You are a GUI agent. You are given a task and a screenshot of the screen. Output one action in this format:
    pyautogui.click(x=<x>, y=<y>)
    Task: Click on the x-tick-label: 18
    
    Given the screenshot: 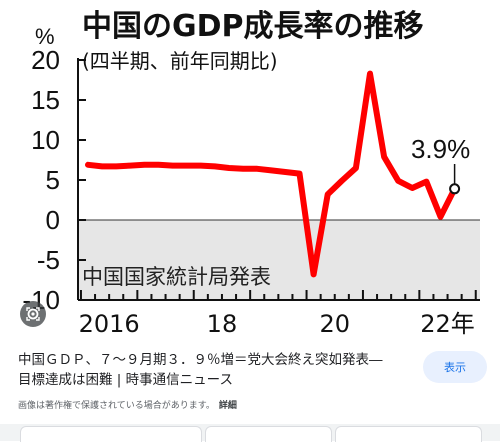 What is the action you would take?
    pyautogui.click(x=222, y=324)
    